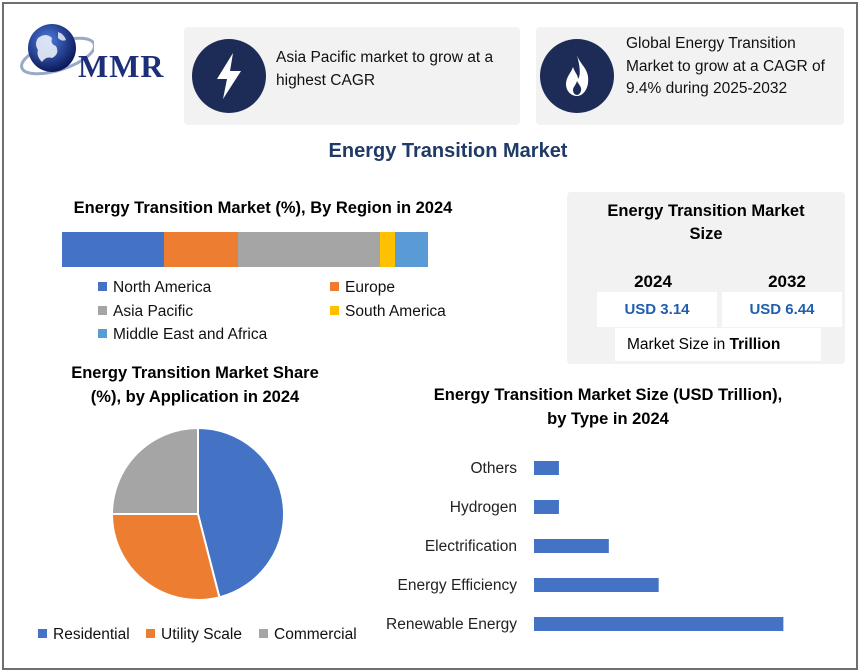  Describe the element at coordinates (706, 222) in the screenshot. I see `market-size-title: Energy Transition Market Size` at that location.